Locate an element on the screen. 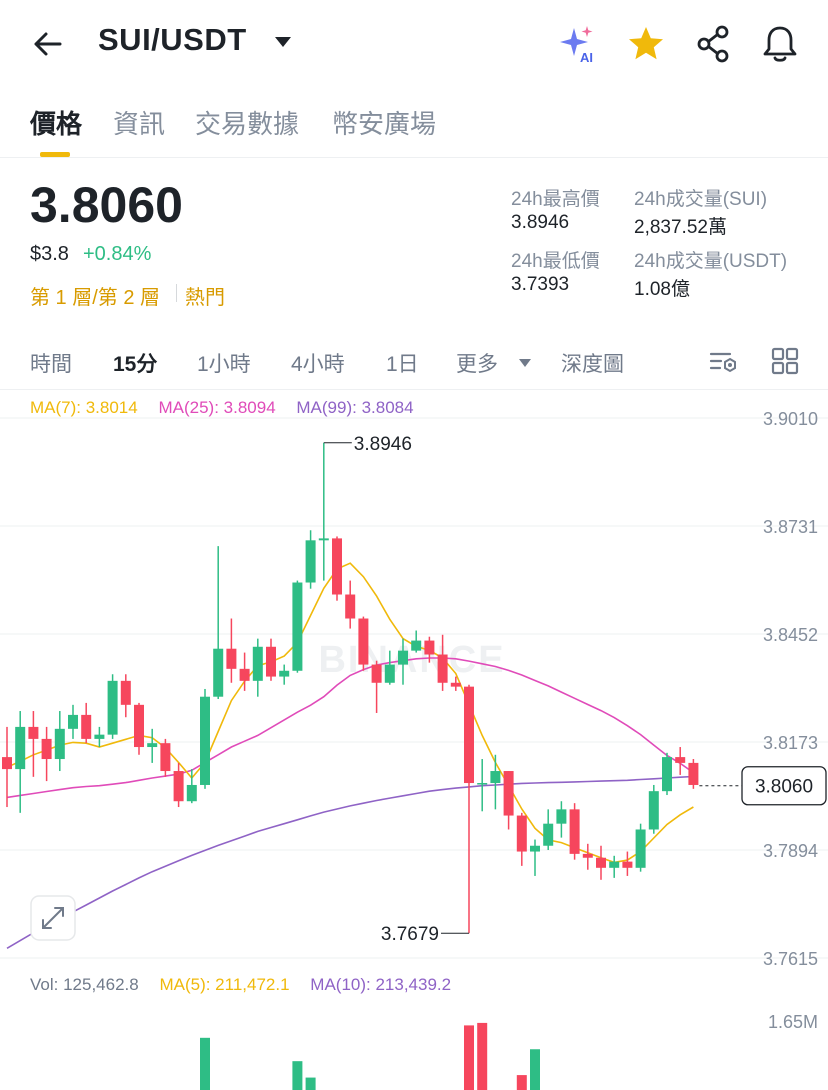  ai-label: AI is located at coordinates (586, 57).